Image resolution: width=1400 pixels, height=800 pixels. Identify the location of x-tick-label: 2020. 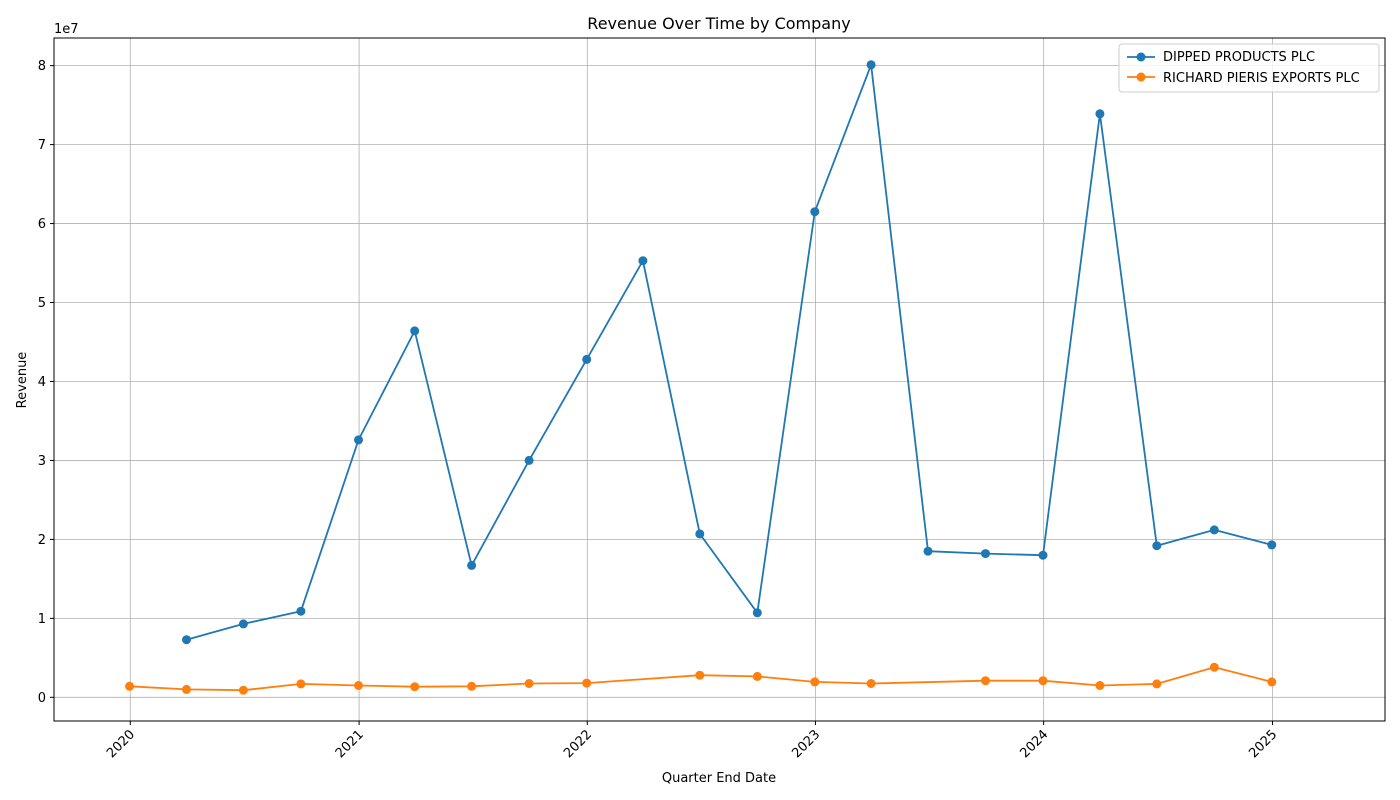
(121, 744).